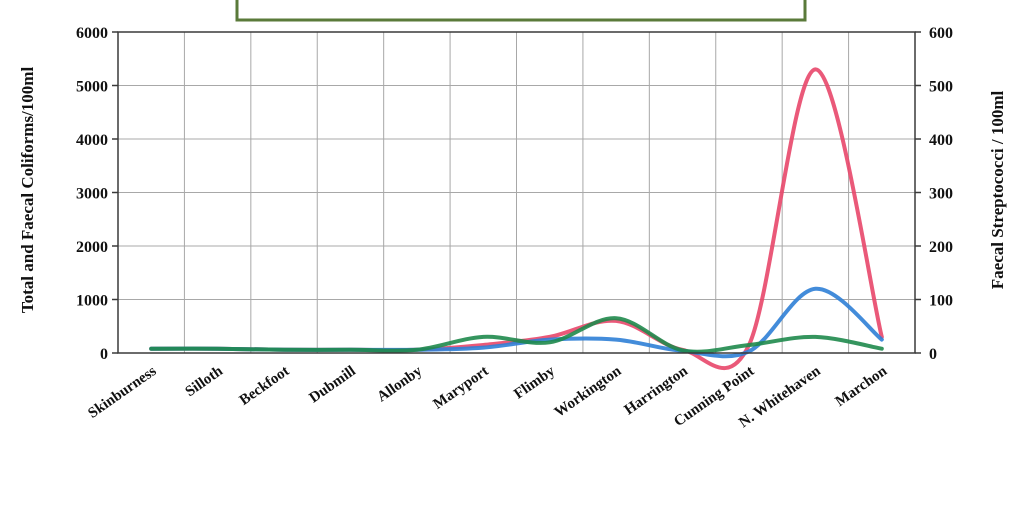  I want to click on y-left-tick-label: 3000, so click(92, 194).